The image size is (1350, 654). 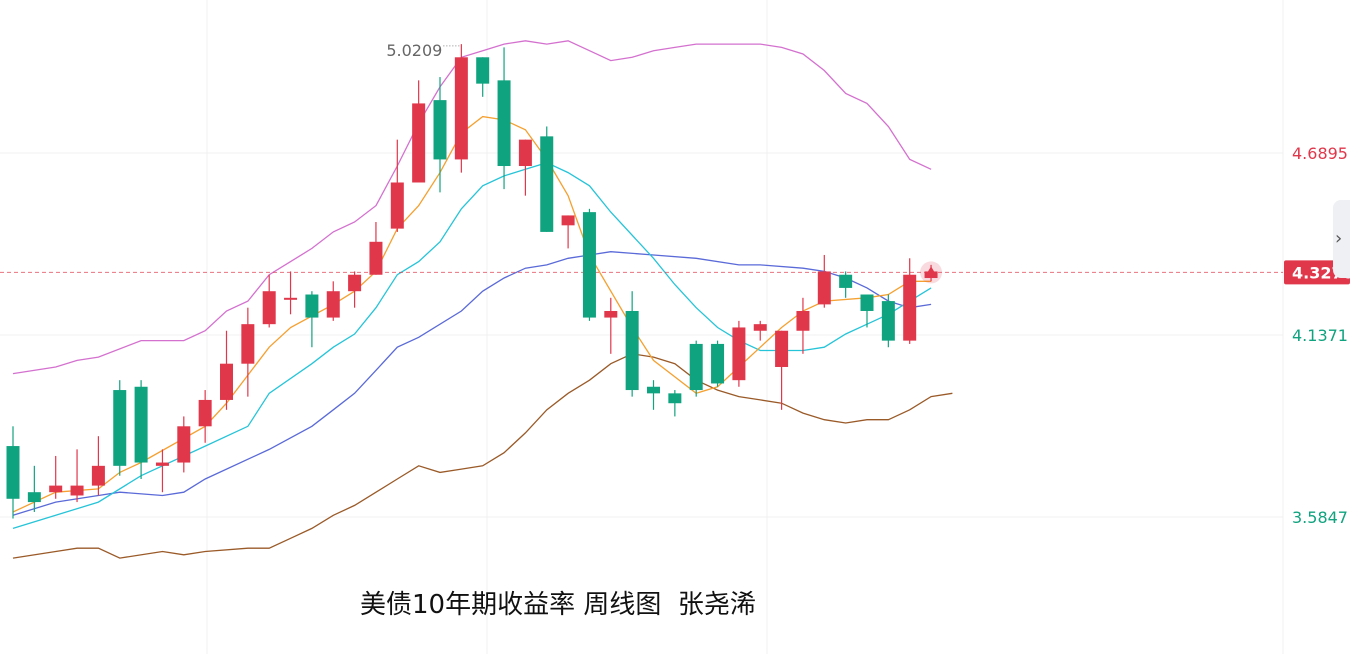 What do you see at coordinates (414, 50) in the screenshot?
I see `high-marker-label: 5.0209` at bounding box center [414, 50].